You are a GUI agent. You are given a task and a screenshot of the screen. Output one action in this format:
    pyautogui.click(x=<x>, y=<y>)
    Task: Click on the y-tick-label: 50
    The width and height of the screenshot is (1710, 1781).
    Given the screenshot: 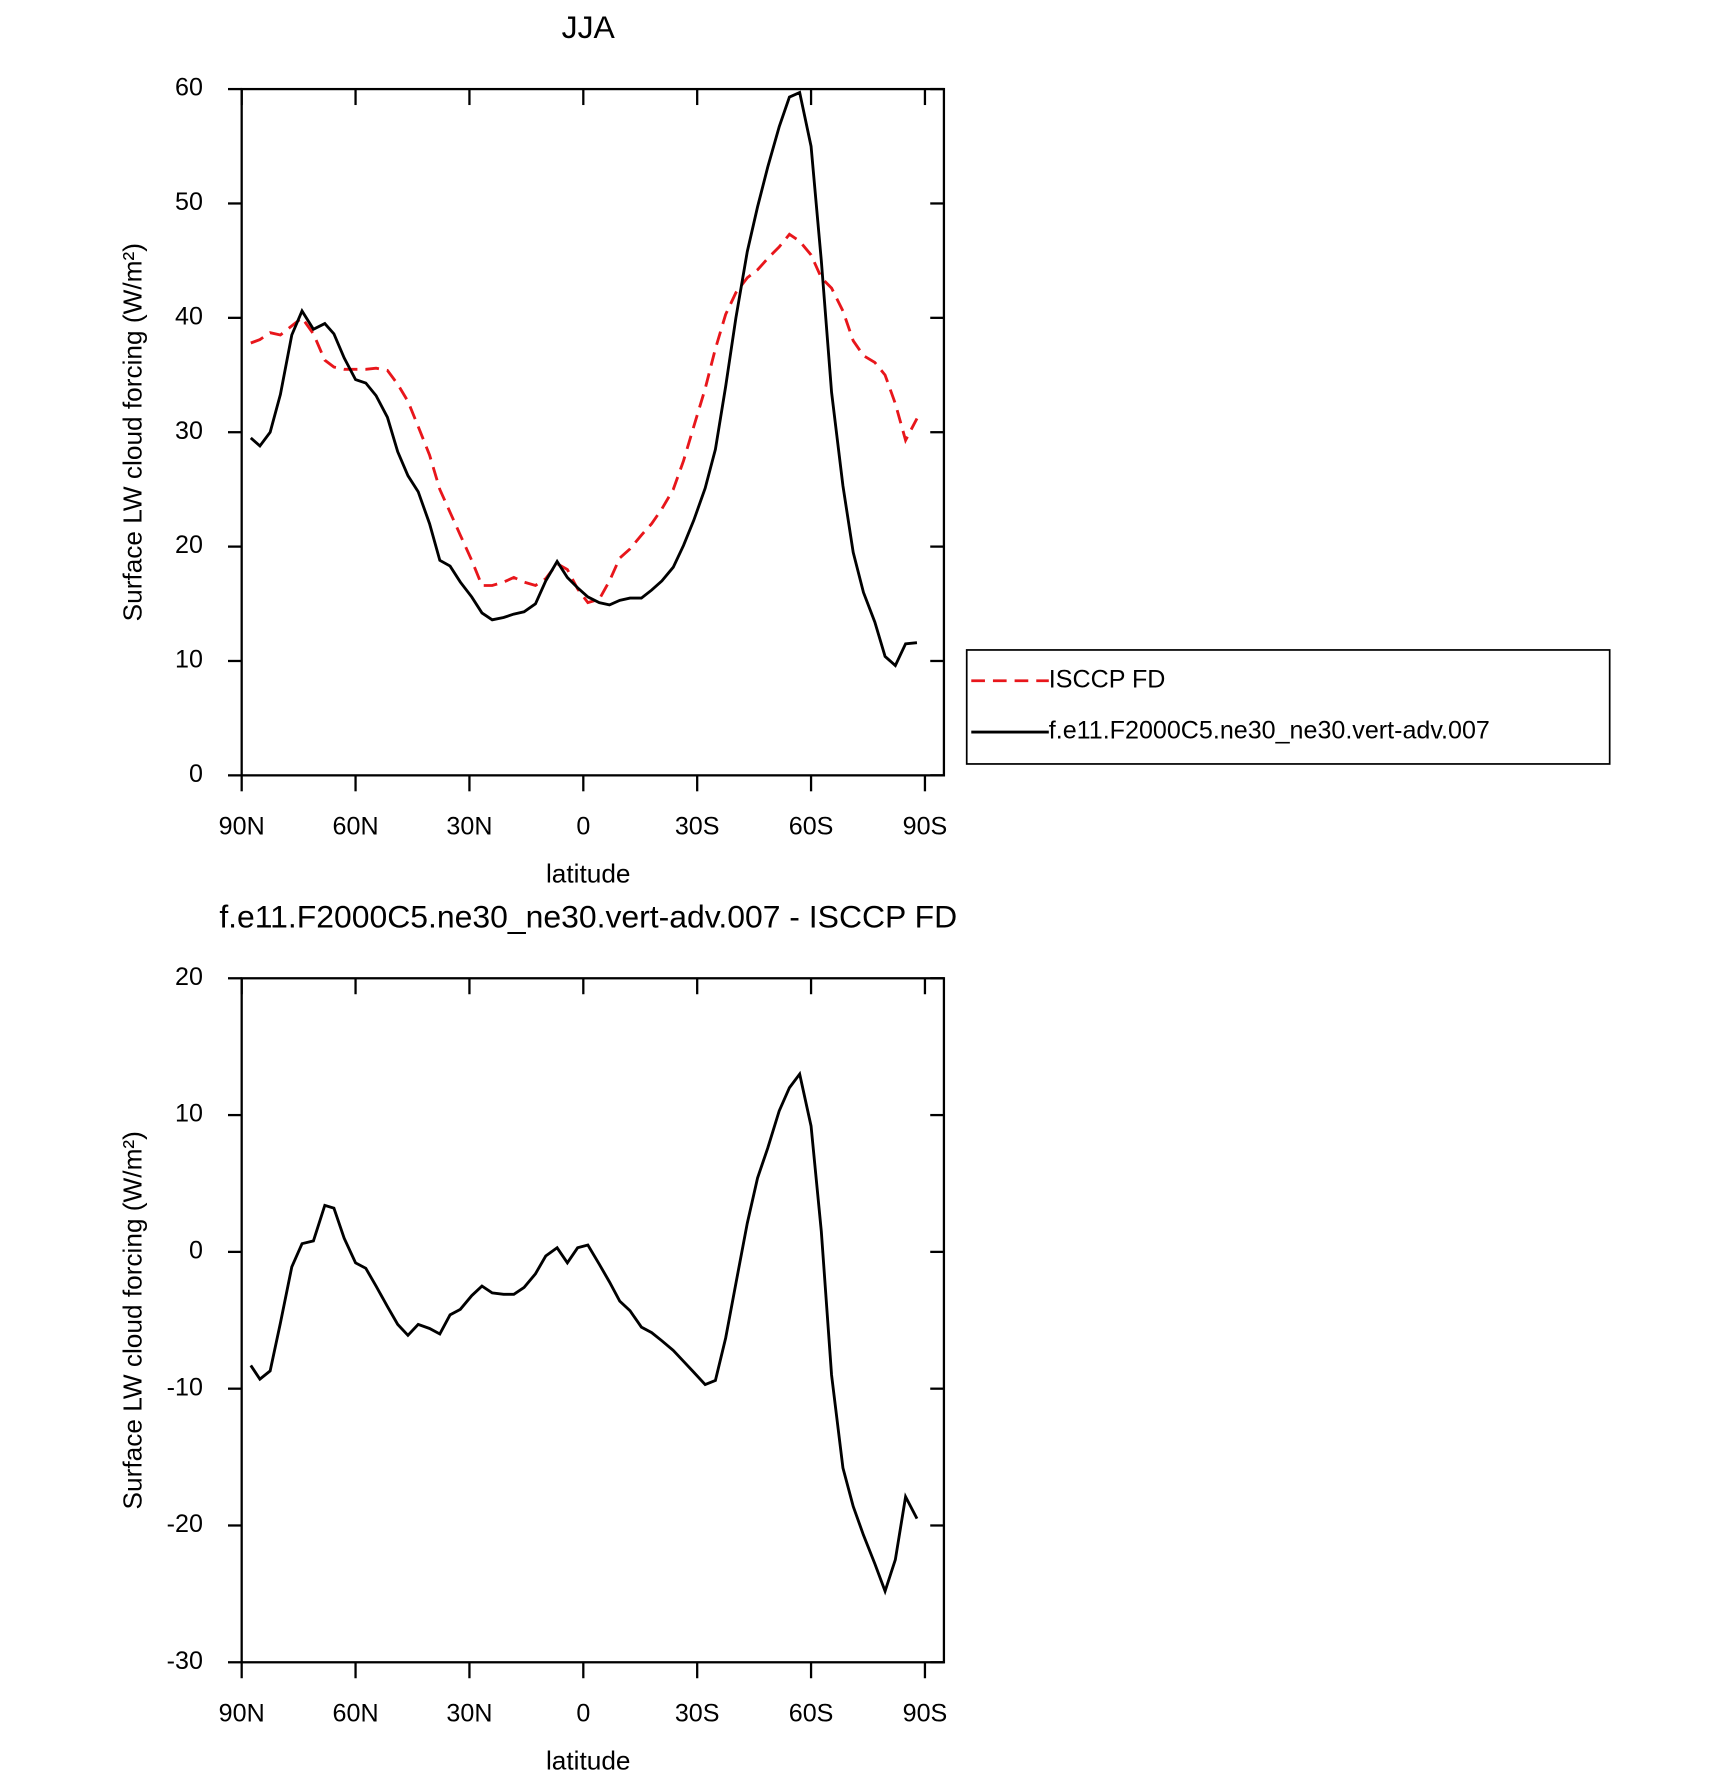 What is the action you would take?
    pyautogui.click(x=189, y=202)
    